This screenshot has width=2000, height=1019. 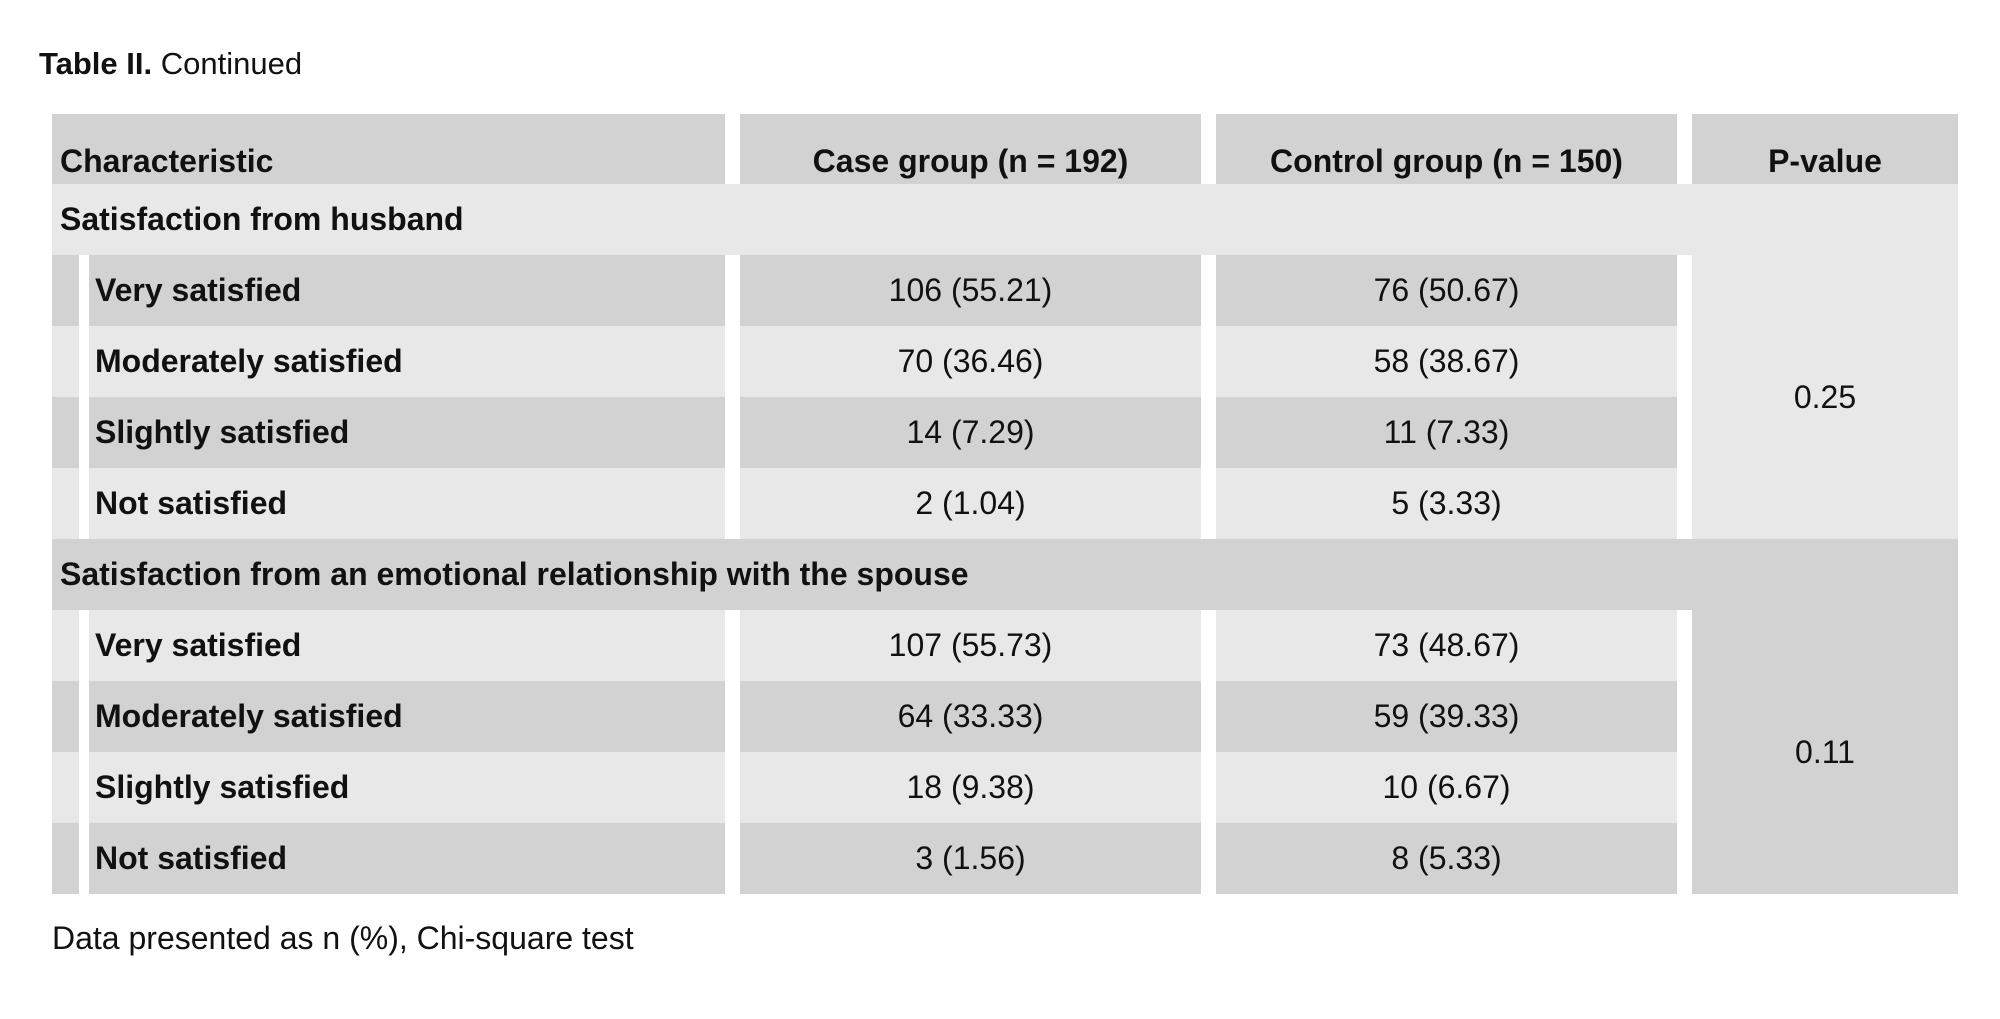 What do you see at coordinates (1825, 752) in the screenshot?
I see `p-value-cell: 0.11` at bounding box center [1825, 752].